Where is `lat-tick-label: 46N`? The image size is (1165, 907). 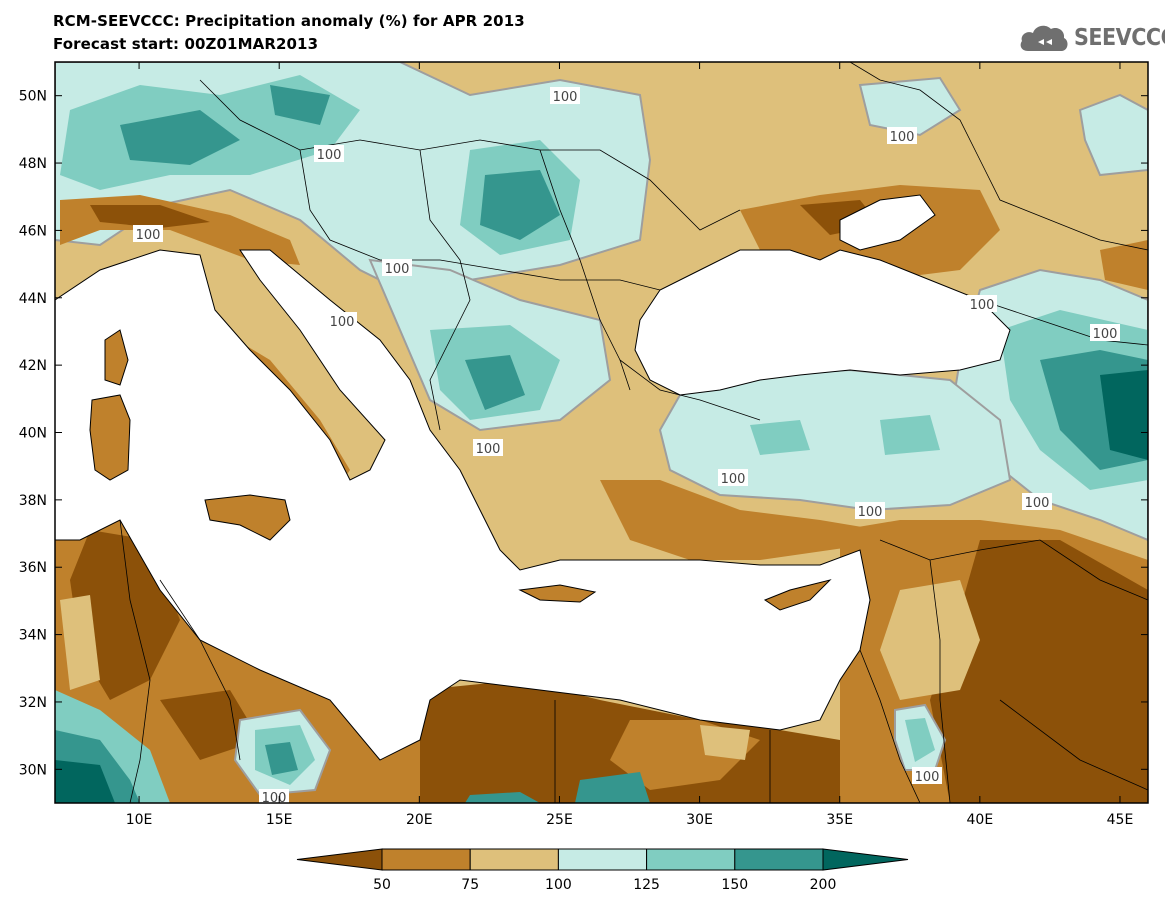
lat-tick-label: 46N is located at coordinates (33, 231).